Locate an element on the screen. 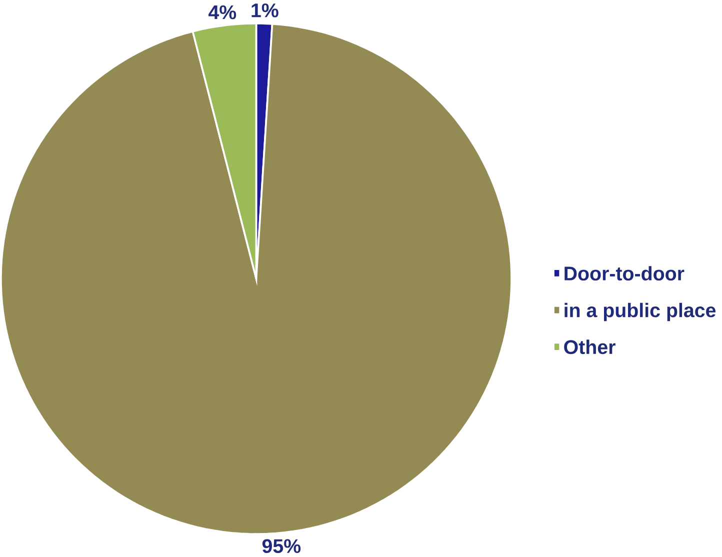 The height and width of the screenshot is (557, 722). legend-label: Other is located at coordinates (590, 347).